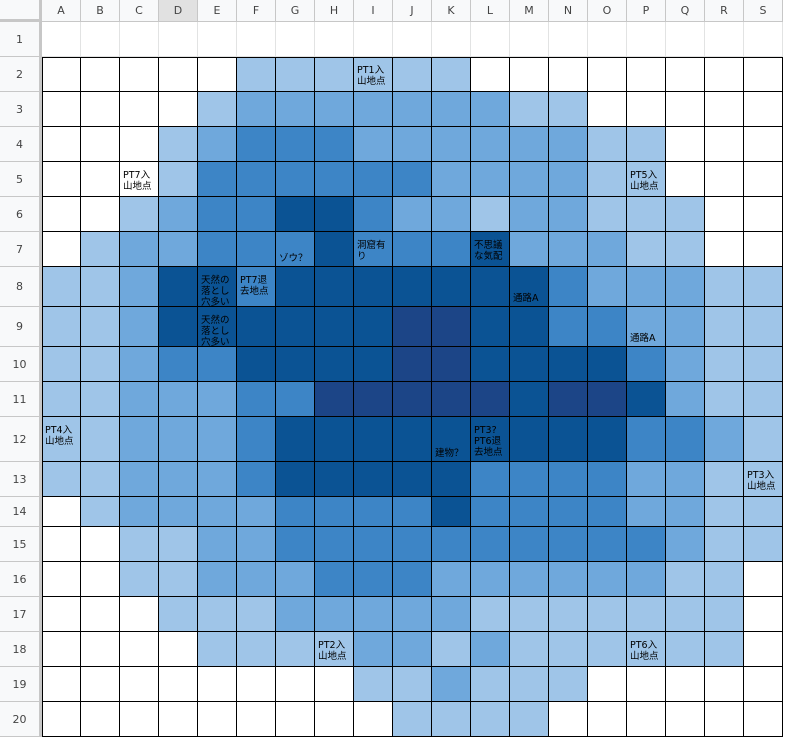 The width and height of the screenshot is (792, 745). What do you see at coordinates (139, 399) in the screenshot?
I see `cell-C11` at bounding box center [139, 399].